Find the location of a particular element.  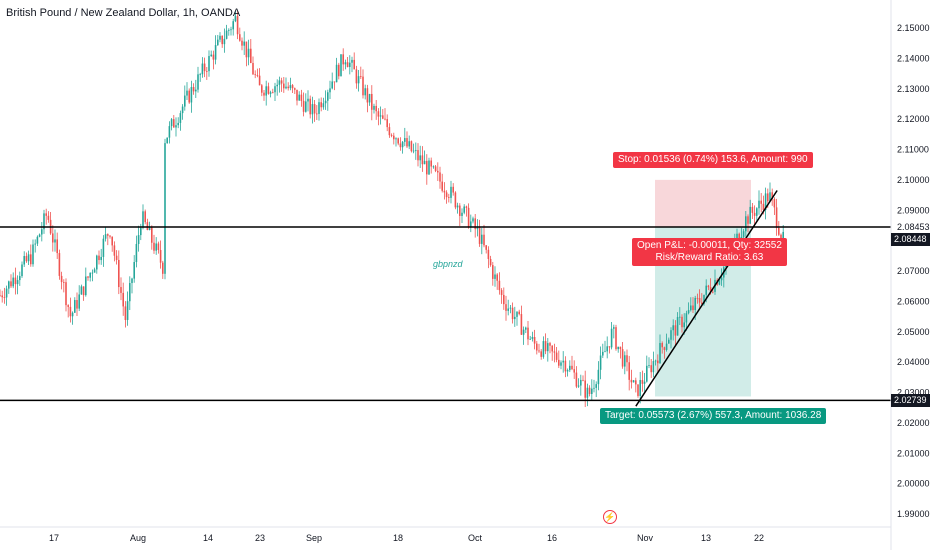

lightning-icon: ⚡ is located at coordinates (610, 517).